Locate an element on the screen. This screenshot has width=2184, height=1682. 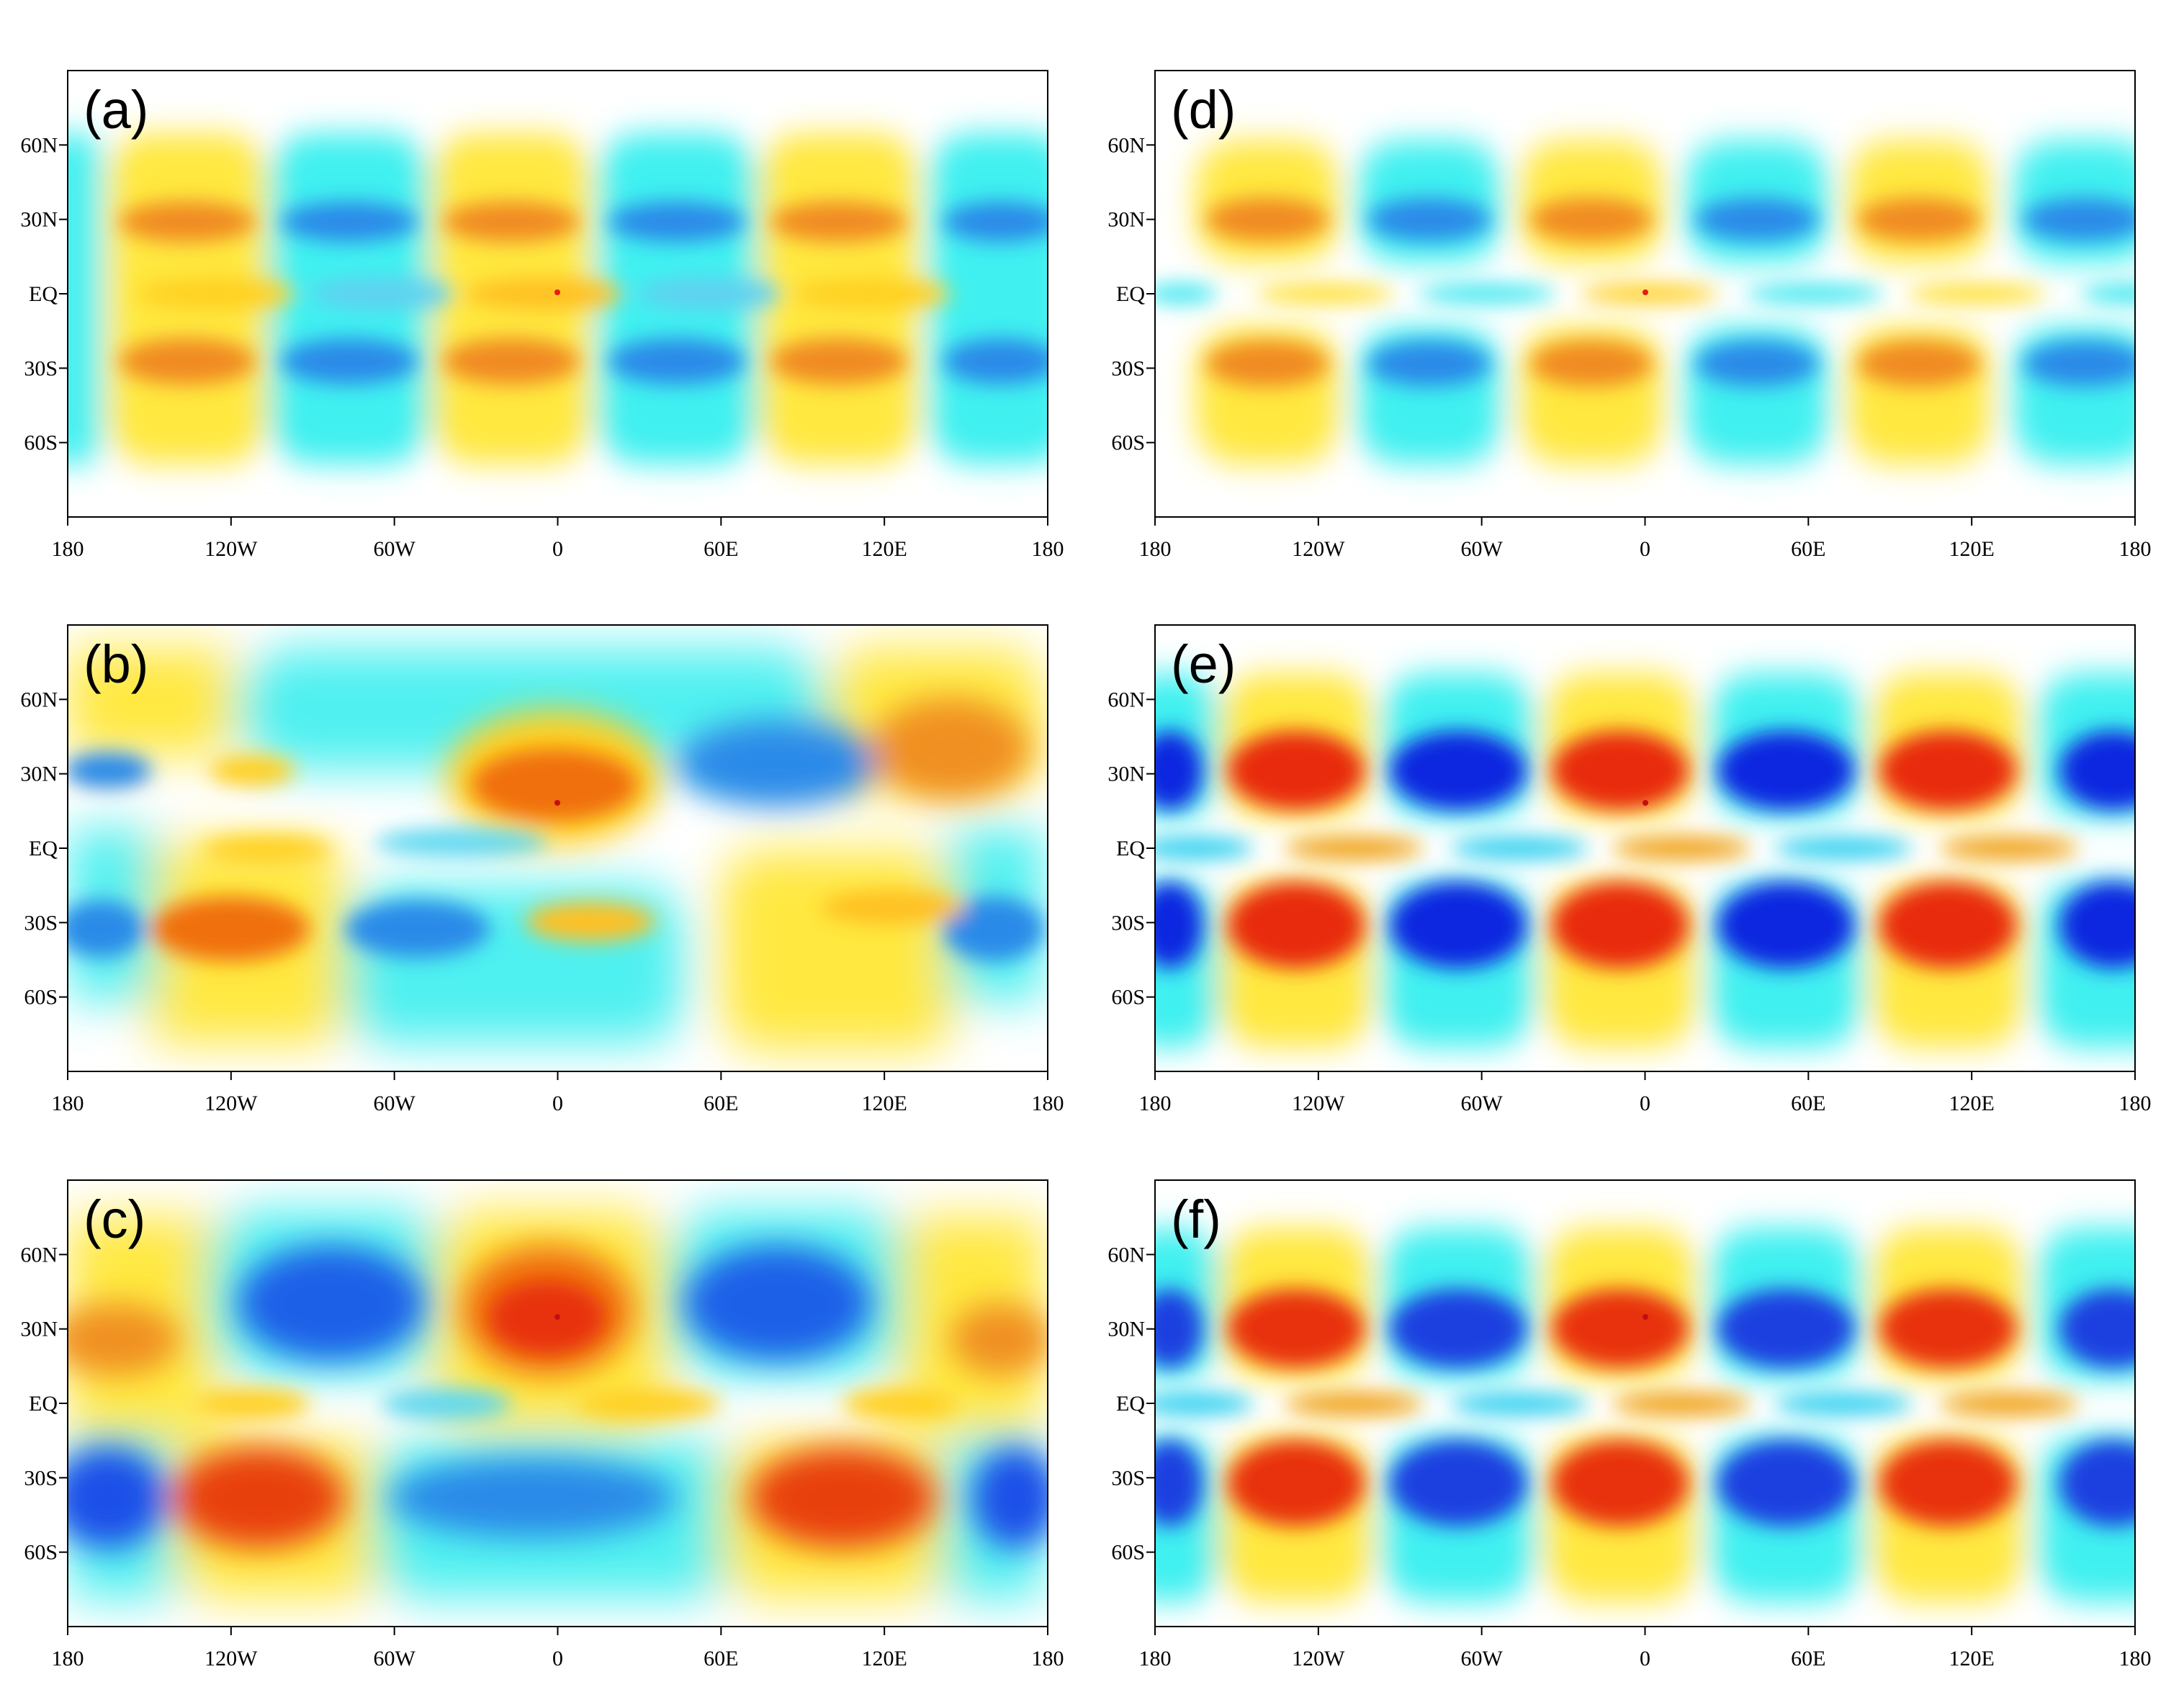
panel-e-axes: (e) 180 120W 60W 0 60E 120E 180 60N 30N EQ 30S 60S is located at coordinates (1629, 874).